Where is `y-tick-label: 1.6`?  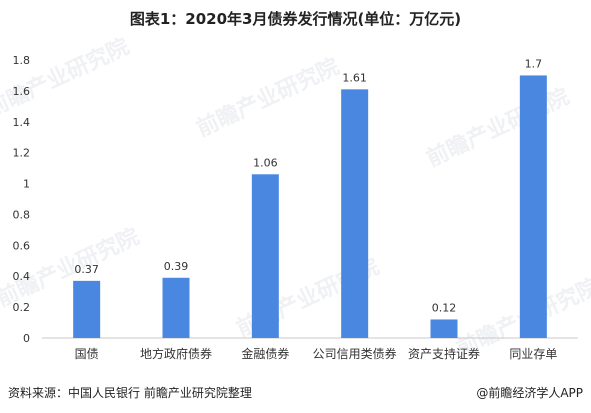 y-tick-label: 1.6 is located at coordinates (22, 91).